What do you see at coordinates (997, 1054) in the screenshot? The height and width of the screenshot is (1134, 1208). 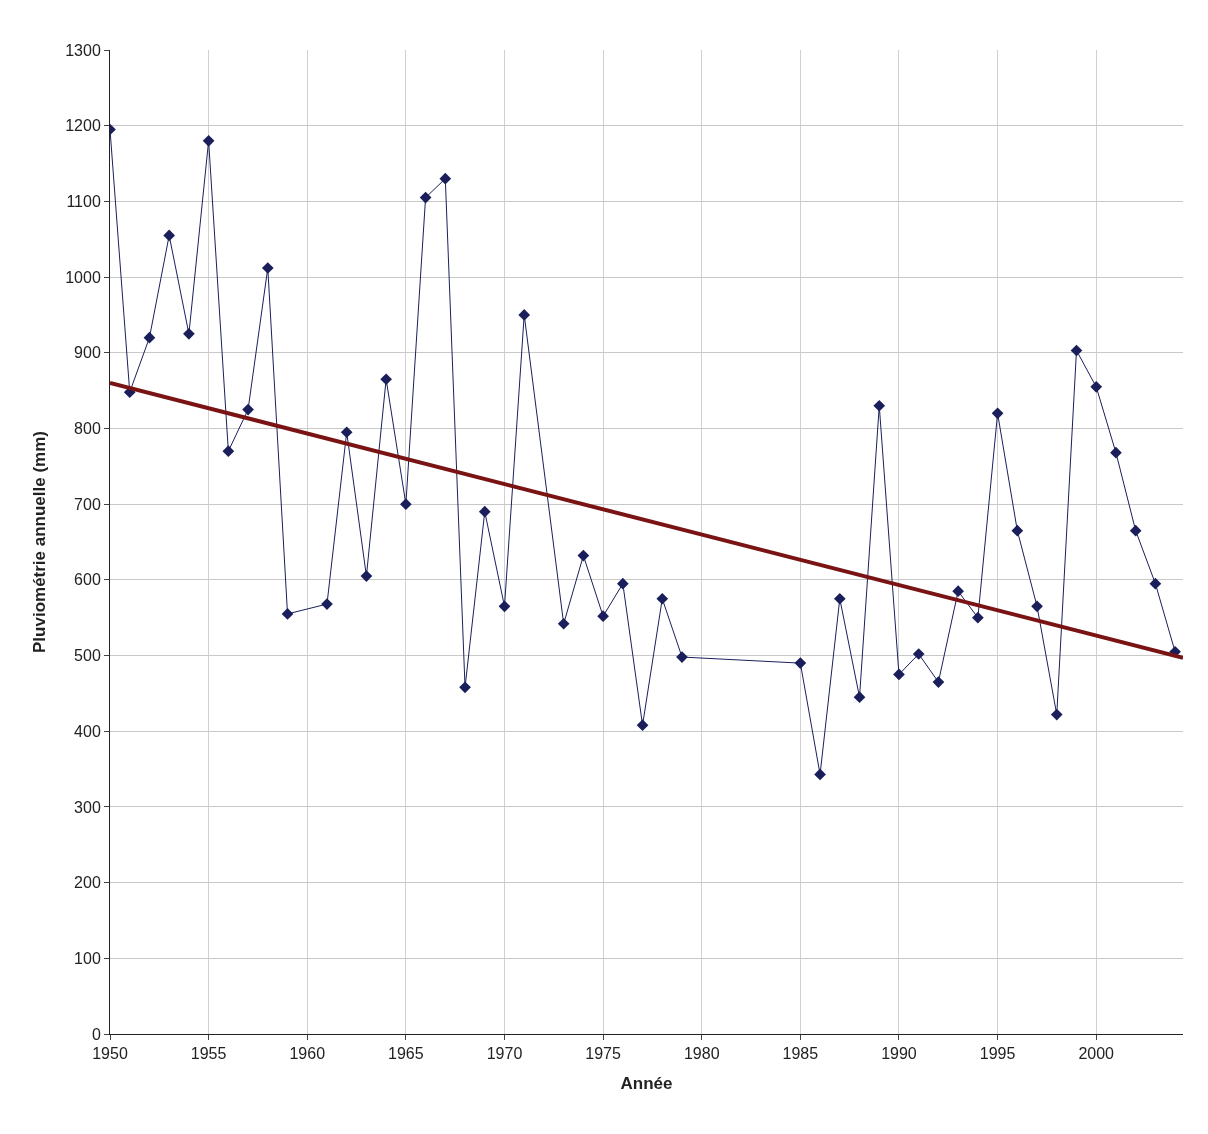 I see `x-tick-label: 1995` at bounding box center [997, 1054].